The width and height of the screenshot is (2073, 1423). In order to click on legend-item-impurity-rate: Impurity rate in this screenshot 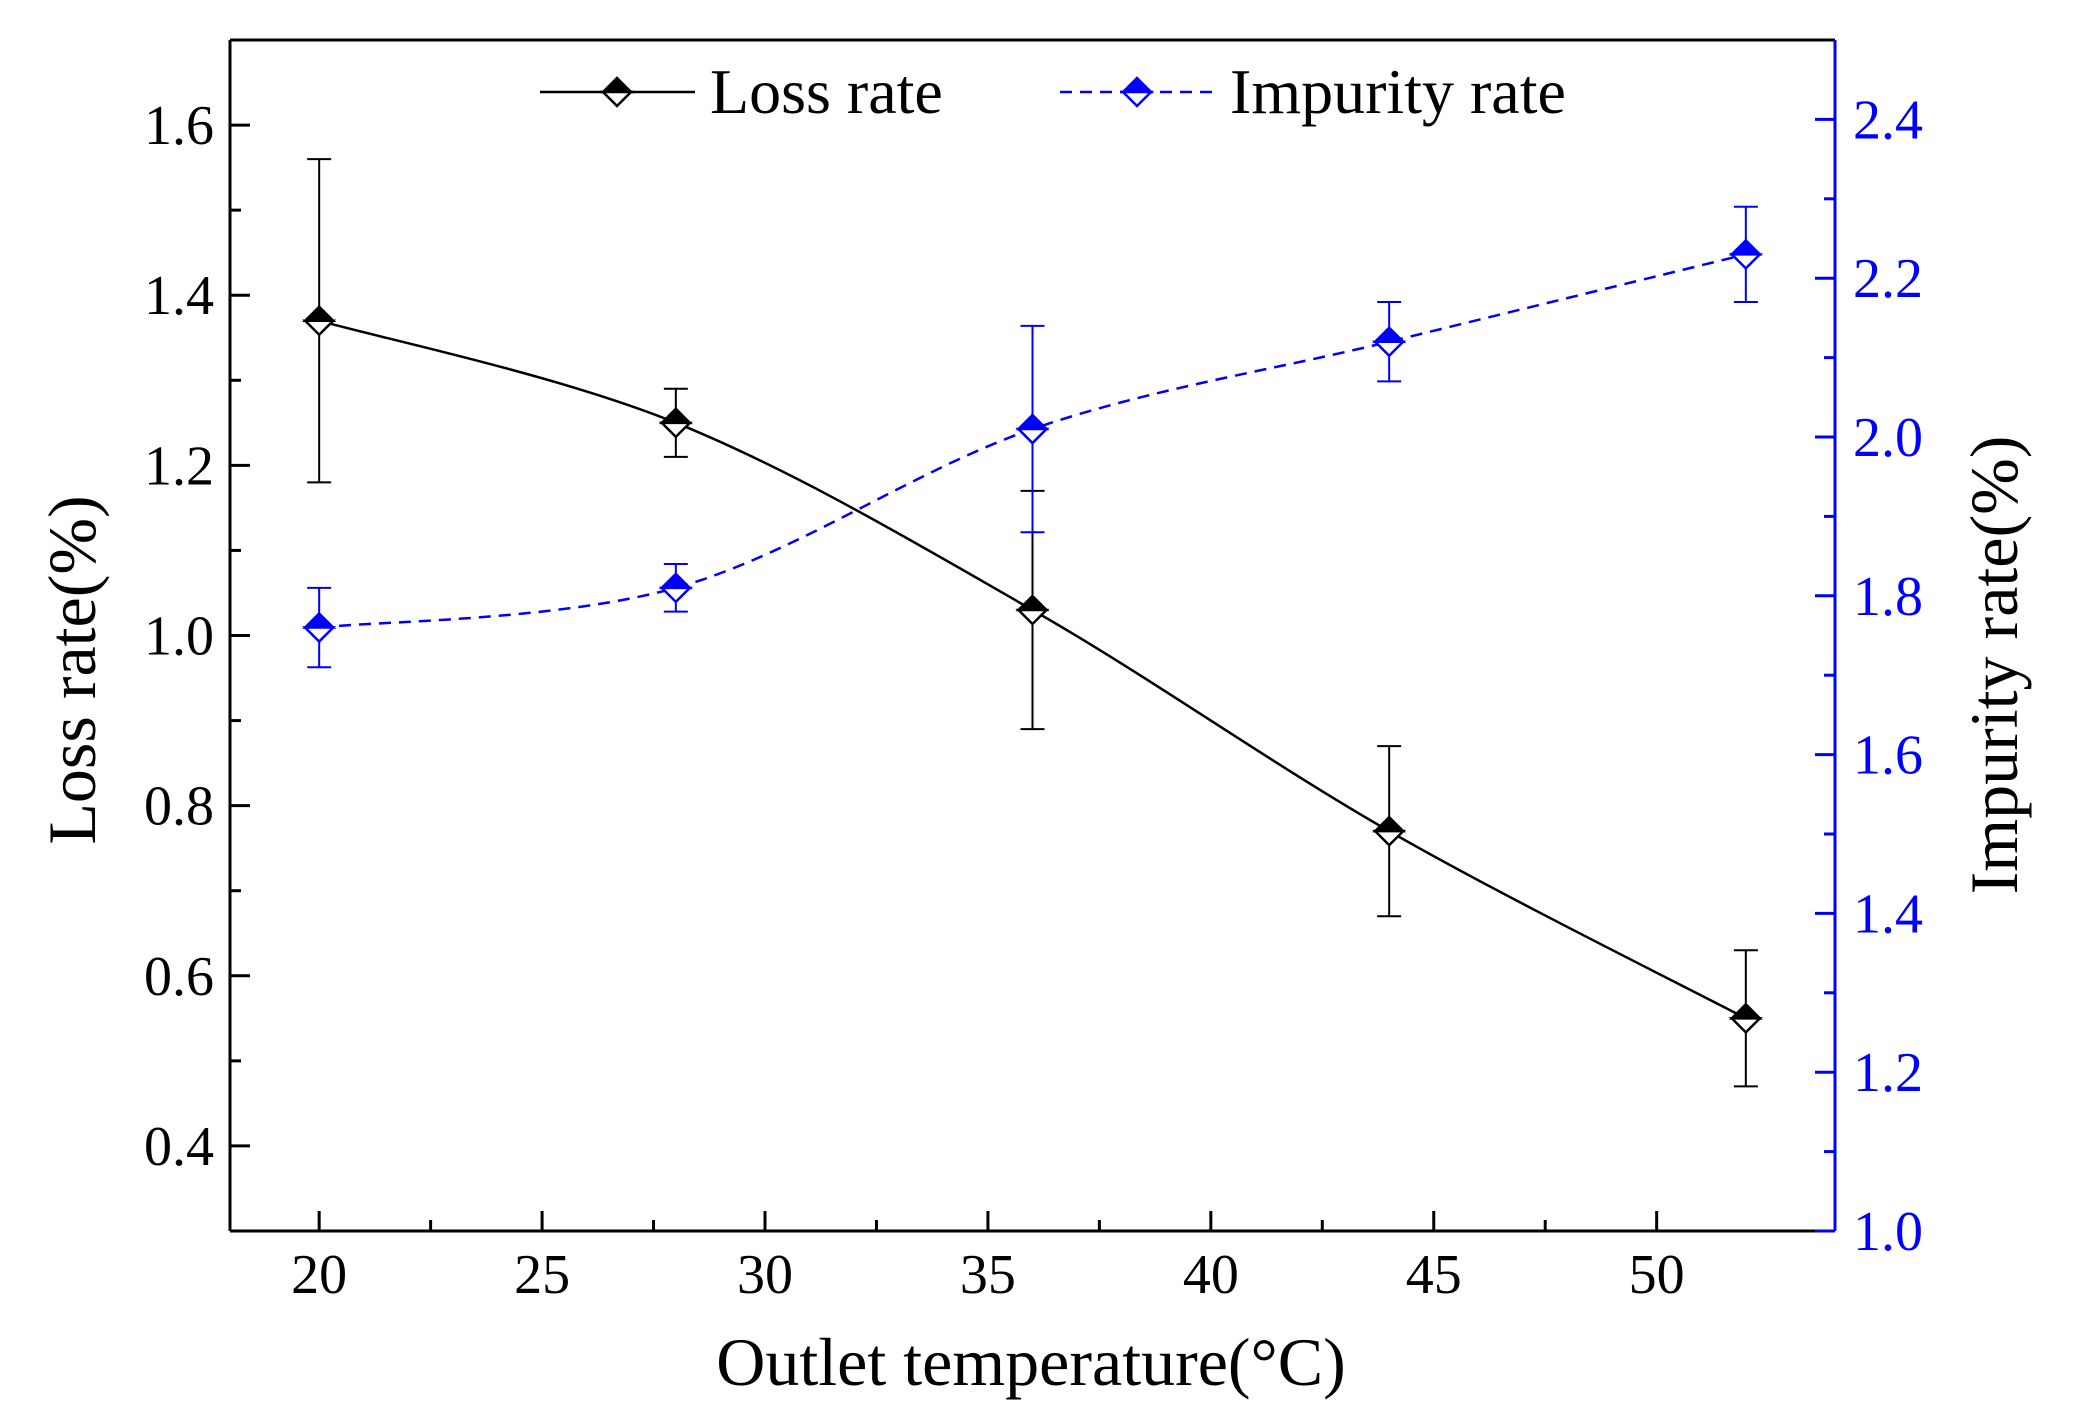, I will do `click(1313, 91)`.